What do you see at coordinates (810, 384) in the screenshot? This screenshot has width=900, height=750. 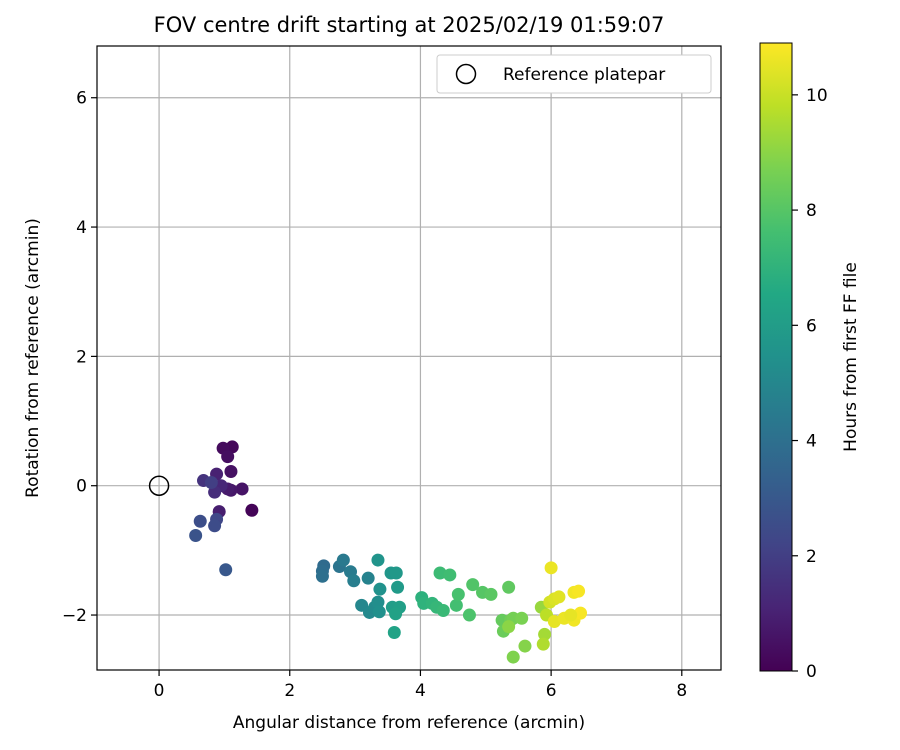 I see `colorbar-ticks: 0 2 4 6 8 10` at bounding box center [810, 384].